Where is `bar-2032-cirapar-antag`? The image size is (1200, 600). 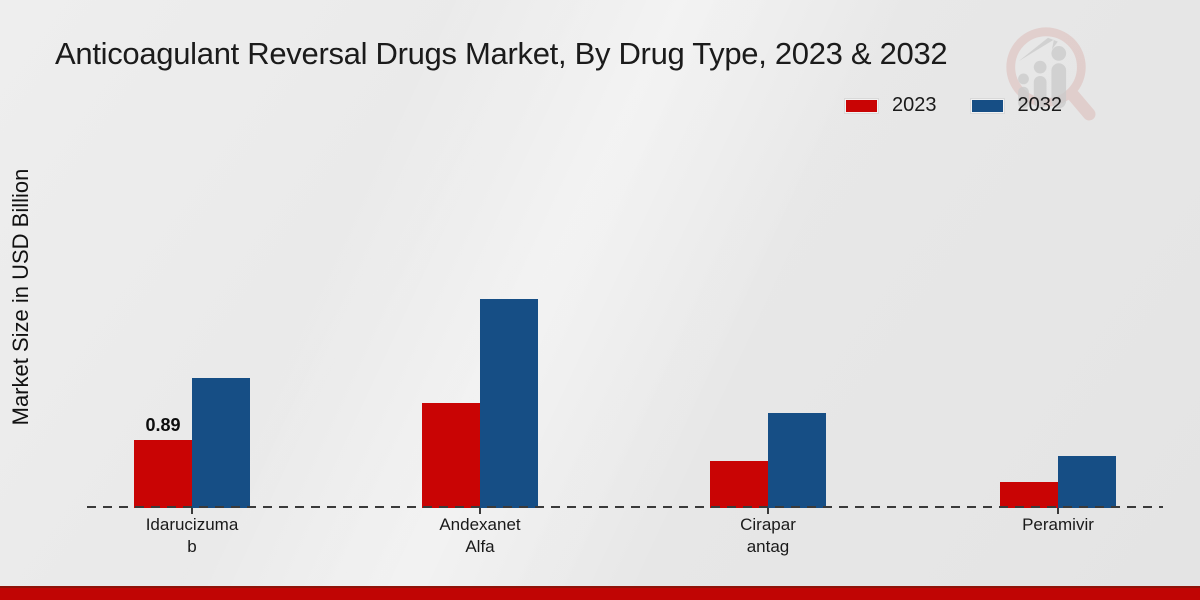 bar-2032-cirapar-antag is located at coordinates (797, 460).